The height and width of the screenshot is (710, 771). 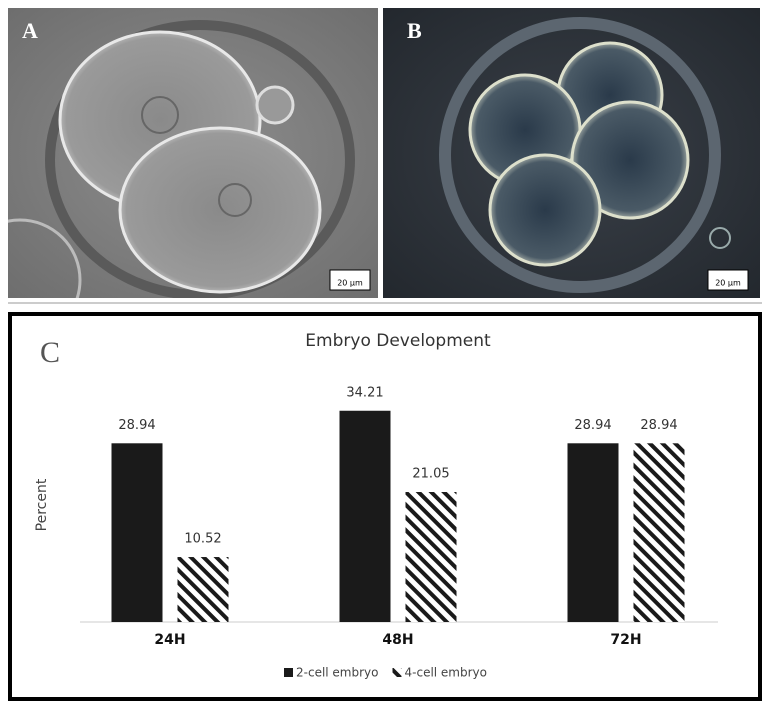 What do you see at coordinates (169, 640) in the screenshot?
I see `x-tick-label: 24H` at bounding box center [169, 640].